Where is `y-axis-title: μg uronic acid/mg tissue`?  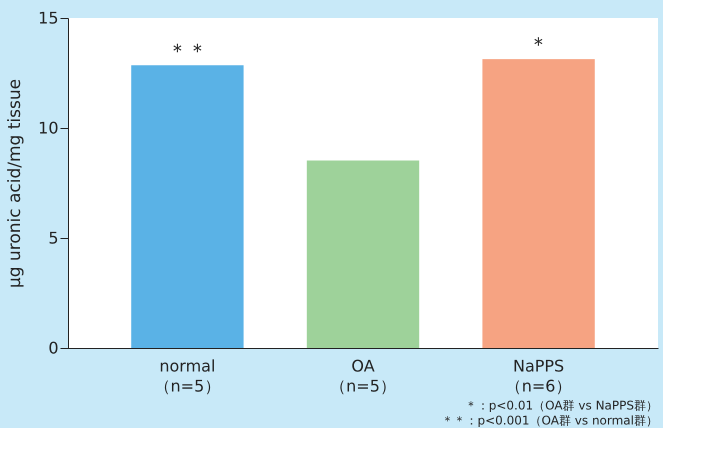
y-axis-title: μg uronic acid/mg tissue is located at coordinates (15, 183).